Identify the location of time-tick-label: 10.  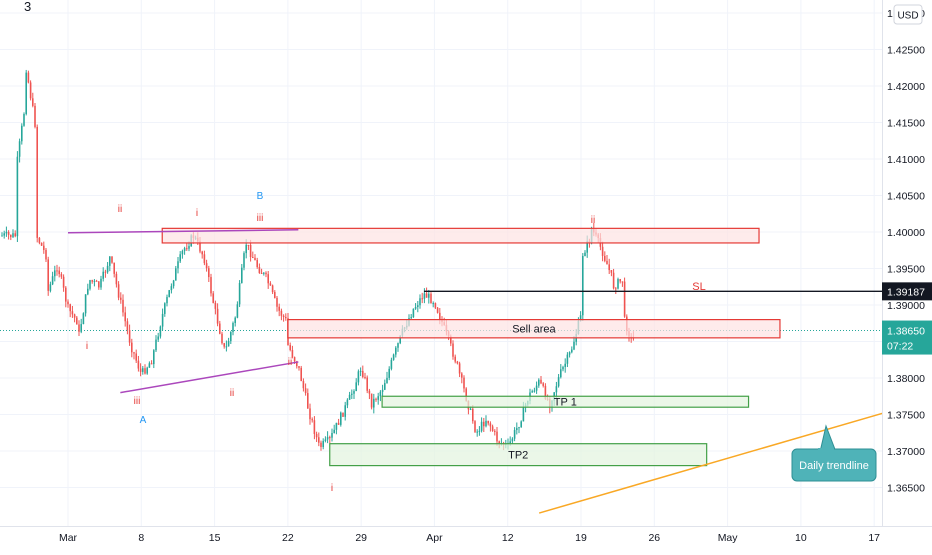
(801, 538).